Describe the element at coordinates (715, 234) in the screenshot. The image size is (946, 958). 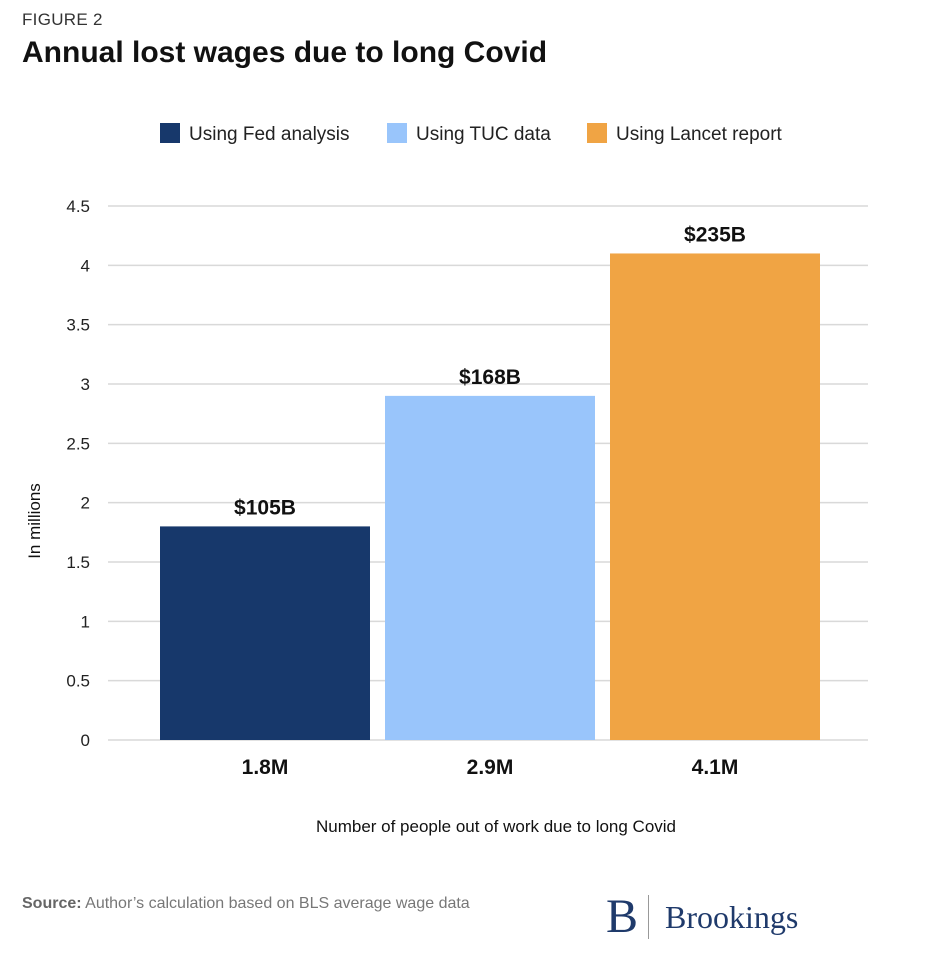
I see `data-label: $235B` at that location.